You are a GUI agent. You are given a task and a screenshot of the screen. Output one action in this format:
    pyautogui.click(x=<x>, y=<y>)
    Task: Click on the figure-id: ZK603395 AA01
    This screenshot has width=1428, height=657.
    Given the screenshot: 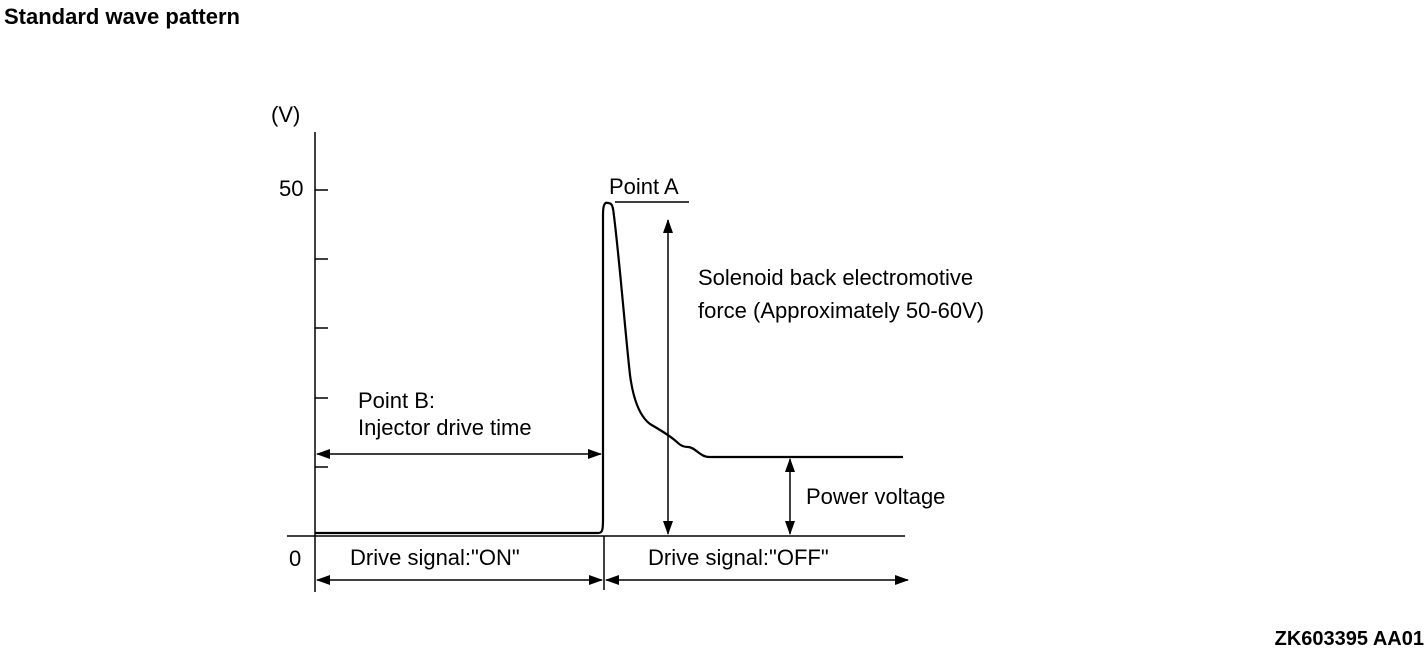 What is the action you would take?
    pyautogui.click(x=1349, y=639)
    